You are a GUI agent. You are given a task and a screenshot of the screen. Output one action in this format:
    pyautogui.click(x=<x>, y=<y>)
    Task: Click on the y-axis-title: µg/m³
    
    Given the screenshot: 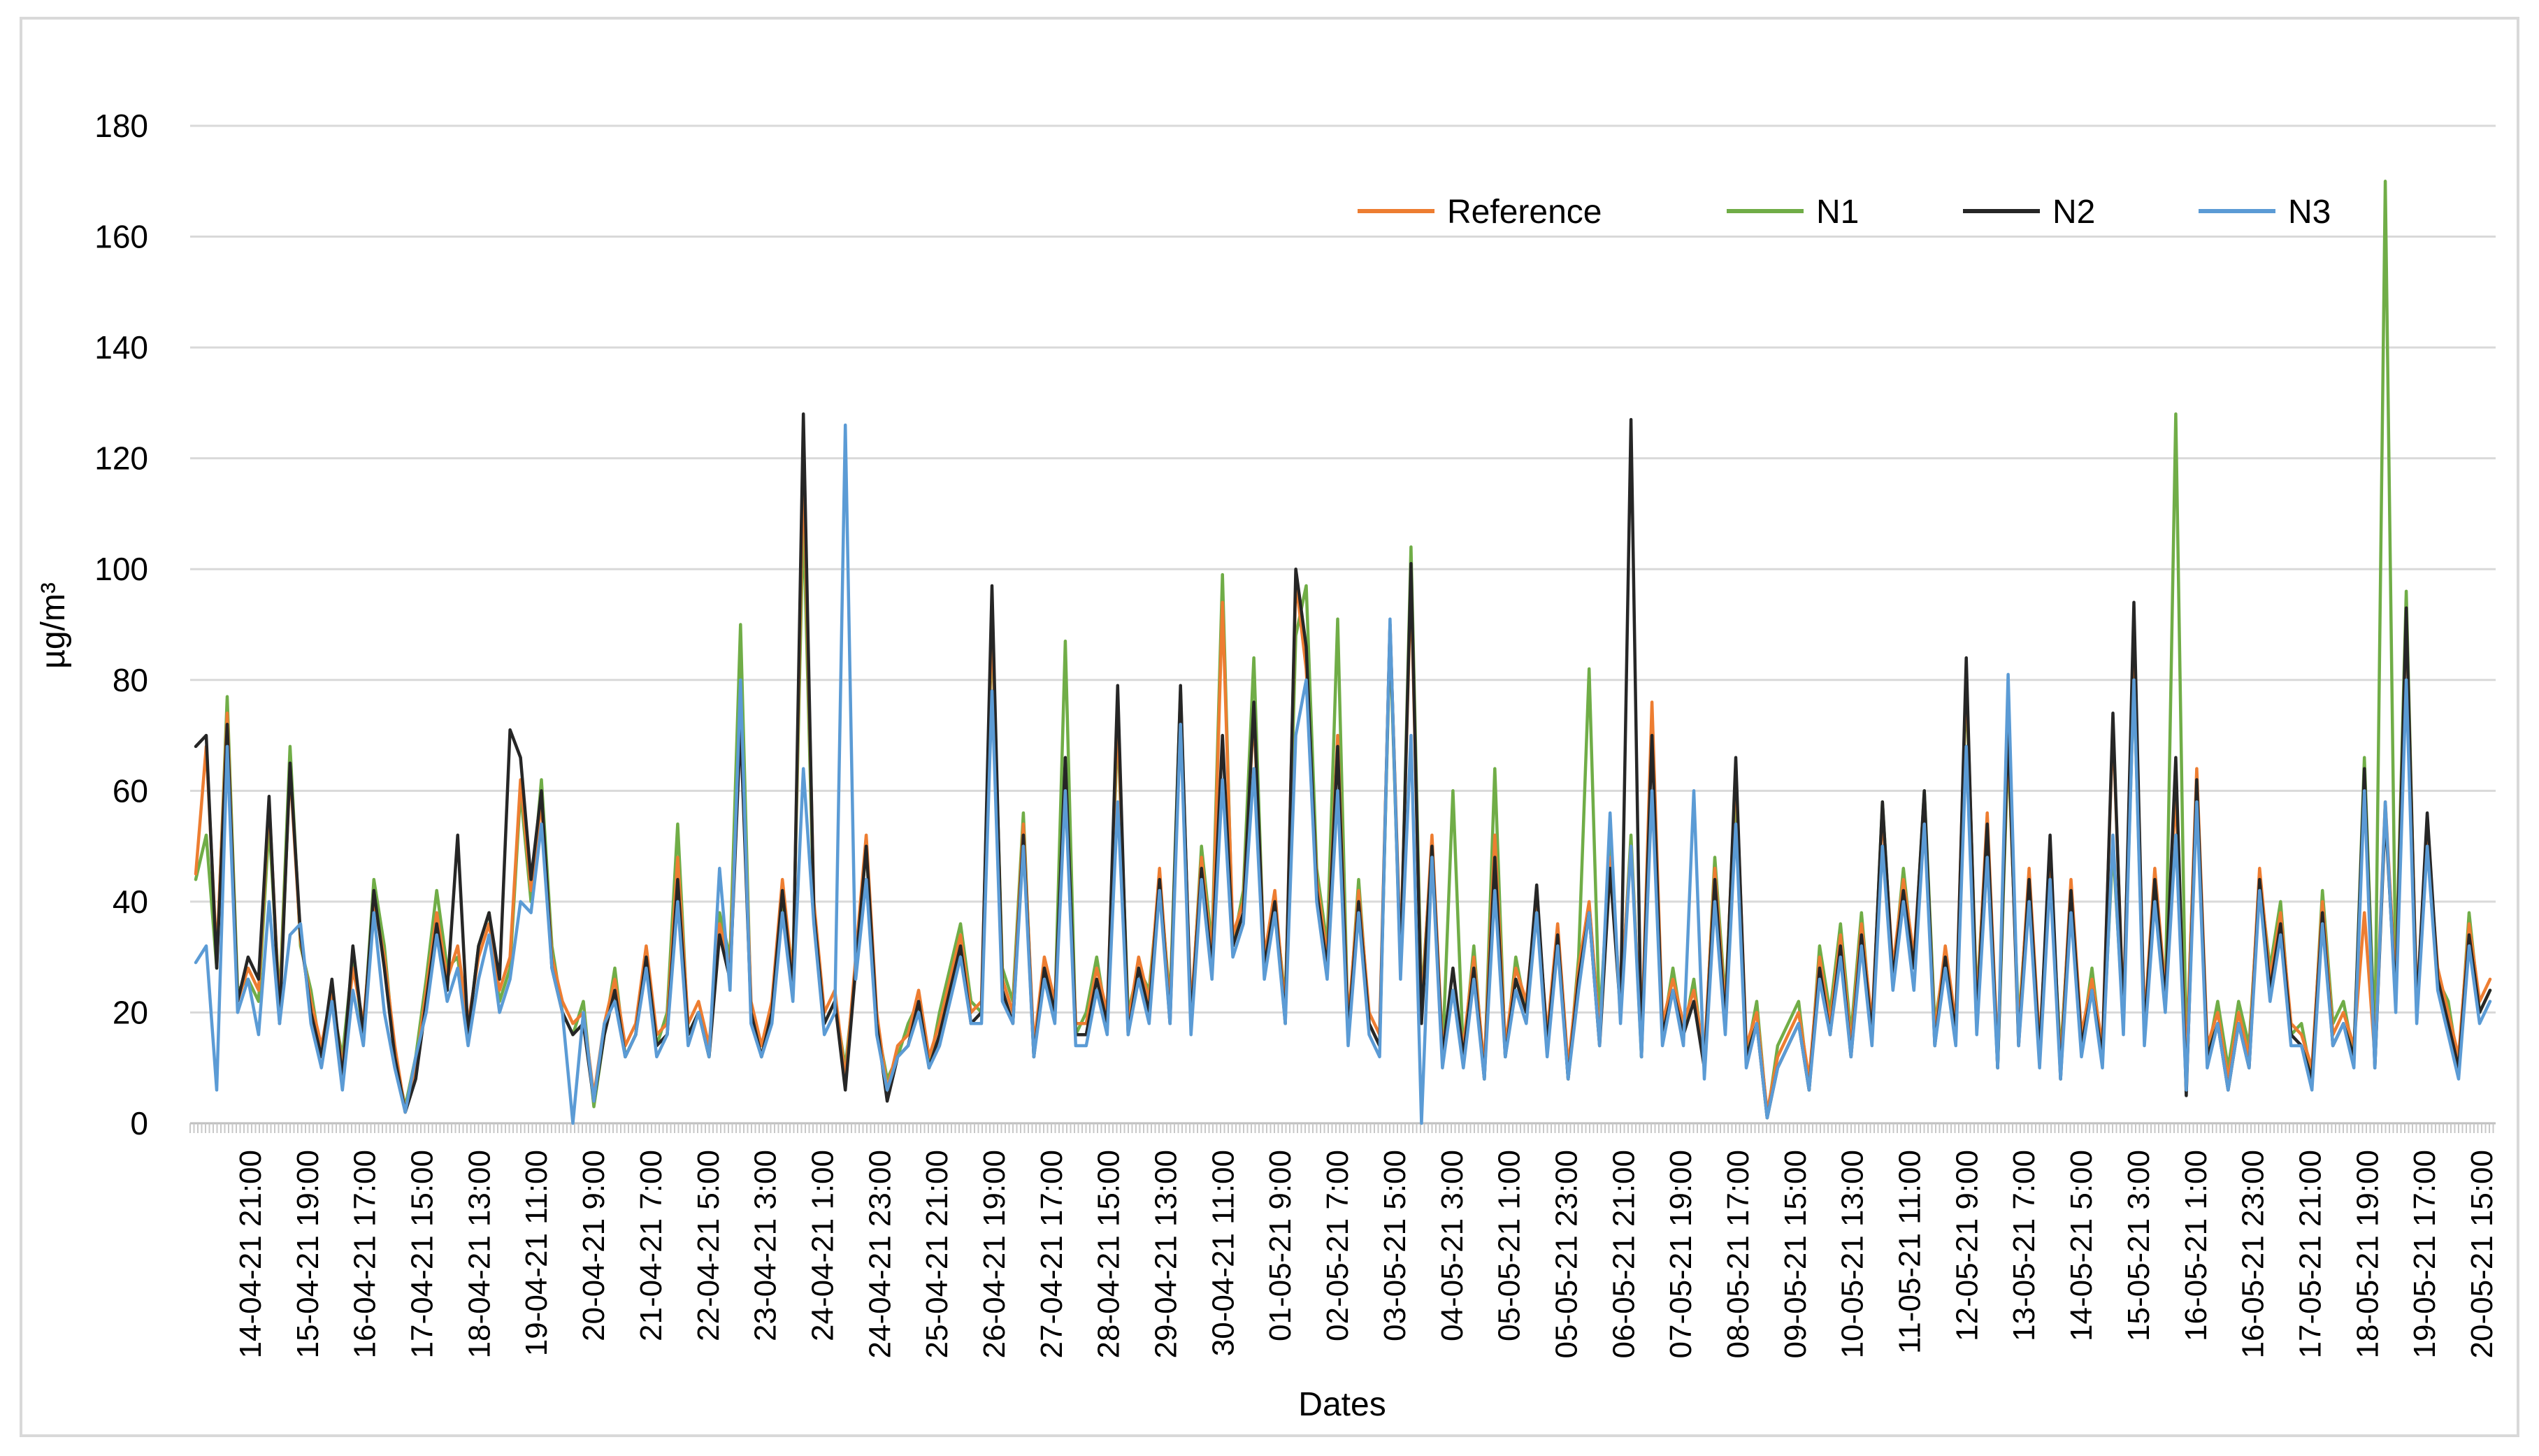 What is the action you would take?
    pyautogui.click(x=53, y=625)
    